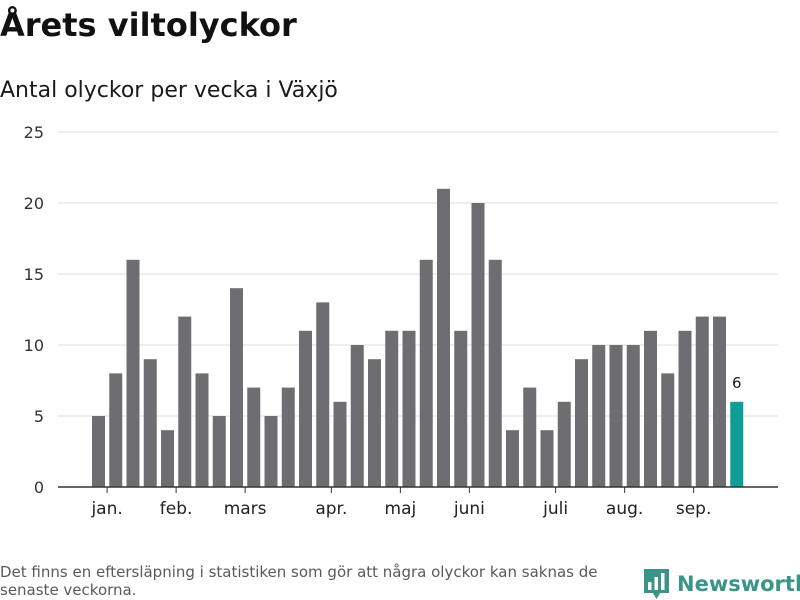 Image resolution: width=800 pixels, height=600 pixels. What do you see at coordinates (401, 509) in the screenshot?
I see `x-tick-label: maj` at bounding box center [401, 509].